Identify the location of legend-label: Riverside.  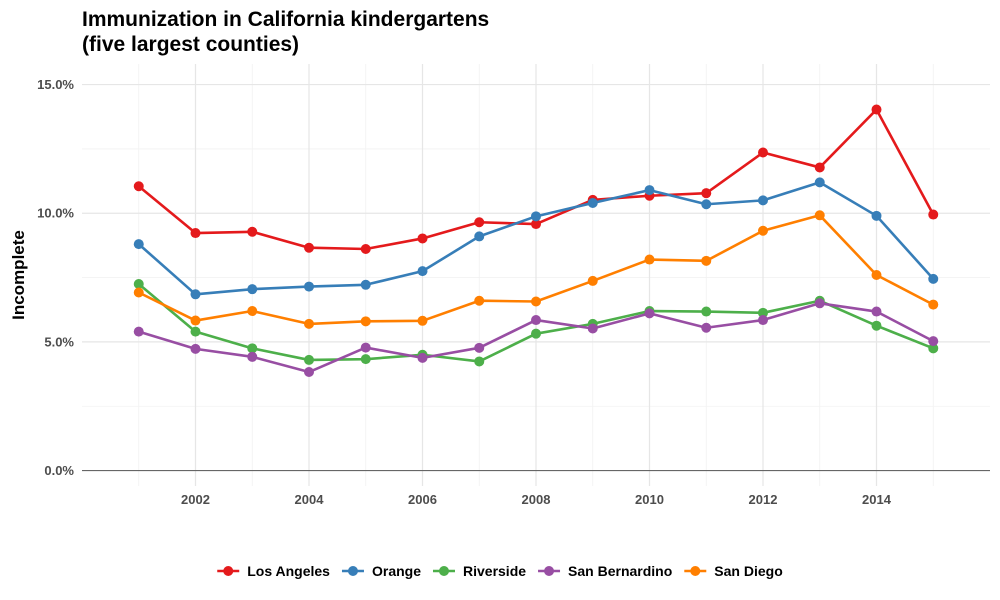
(494, 571).